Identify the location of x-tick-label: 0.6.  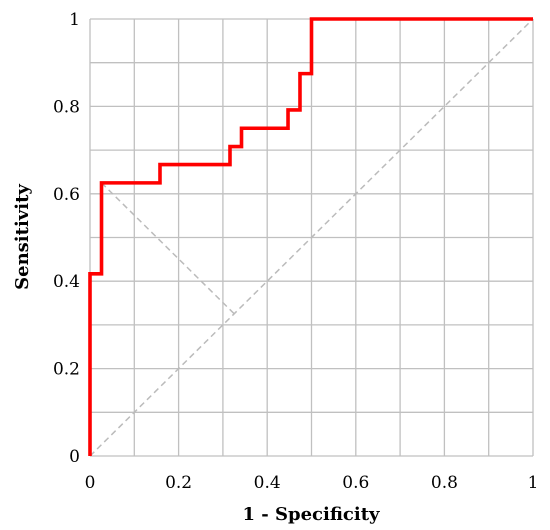
(355, 483).